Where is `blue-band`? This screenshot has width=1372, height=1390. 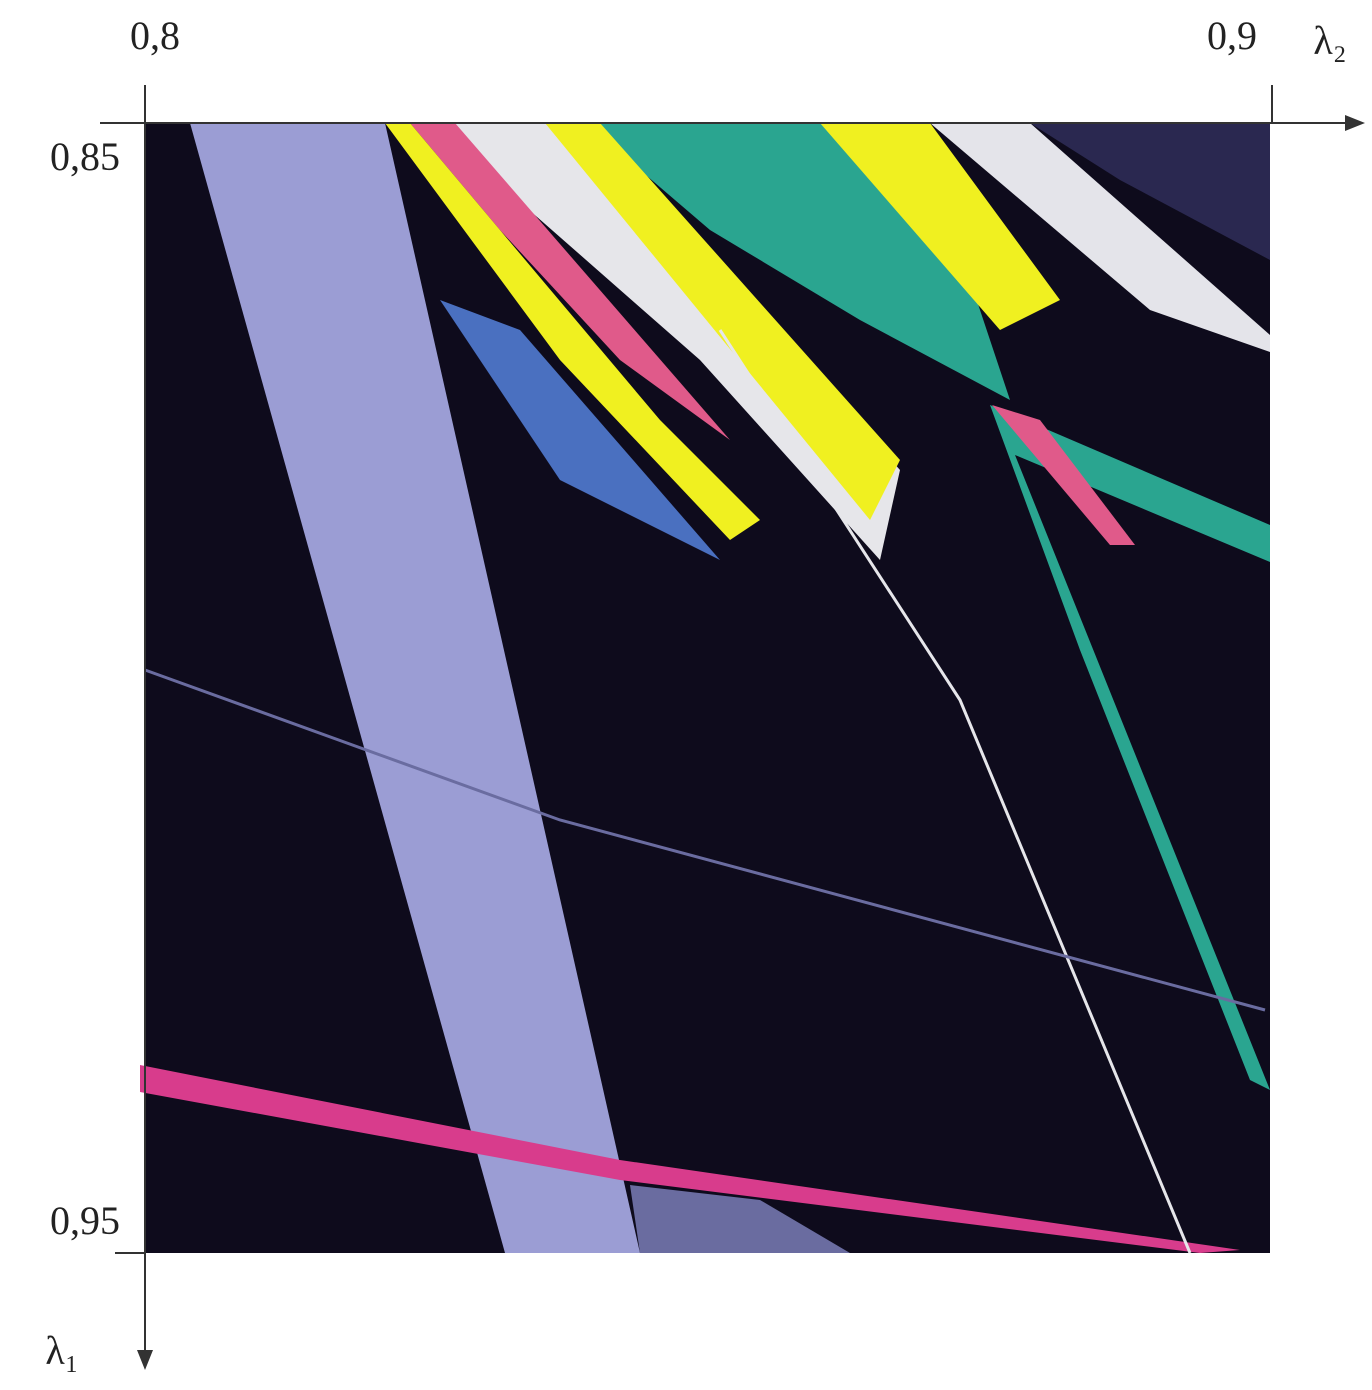 blue-band is located at coordinates (580, 430).